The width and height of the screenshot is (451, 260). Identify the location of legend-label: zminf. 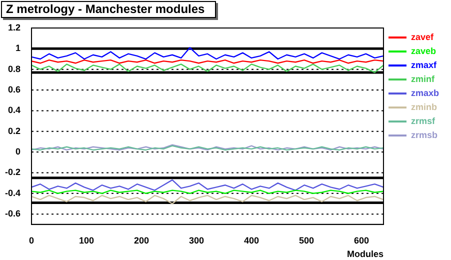
(423, 79).